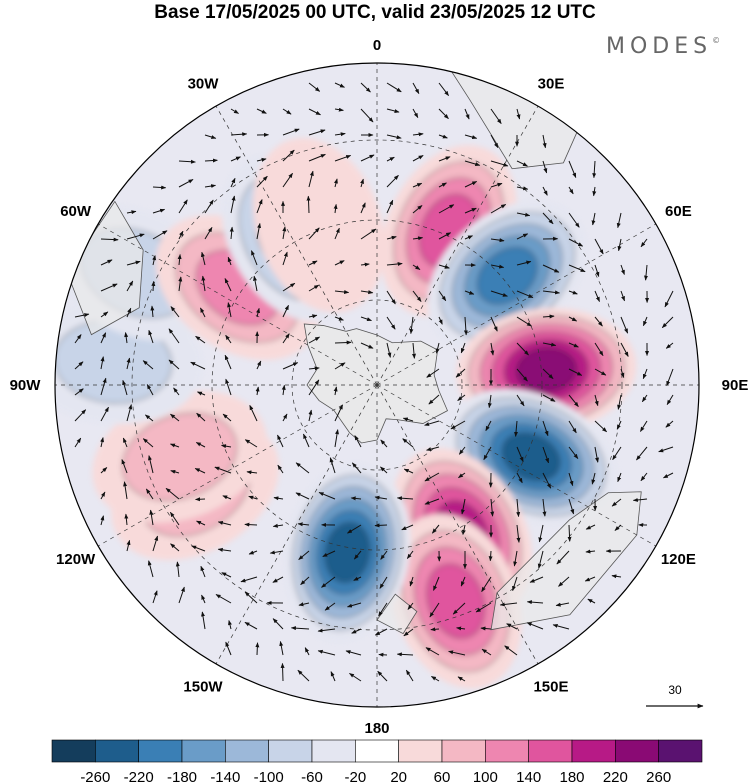 This screenshot has height=783, width=750. What do you see at coordinates (203, 686) in the screenshot?
I see `longitude-label: 150W` at bounding box center [203, 686].